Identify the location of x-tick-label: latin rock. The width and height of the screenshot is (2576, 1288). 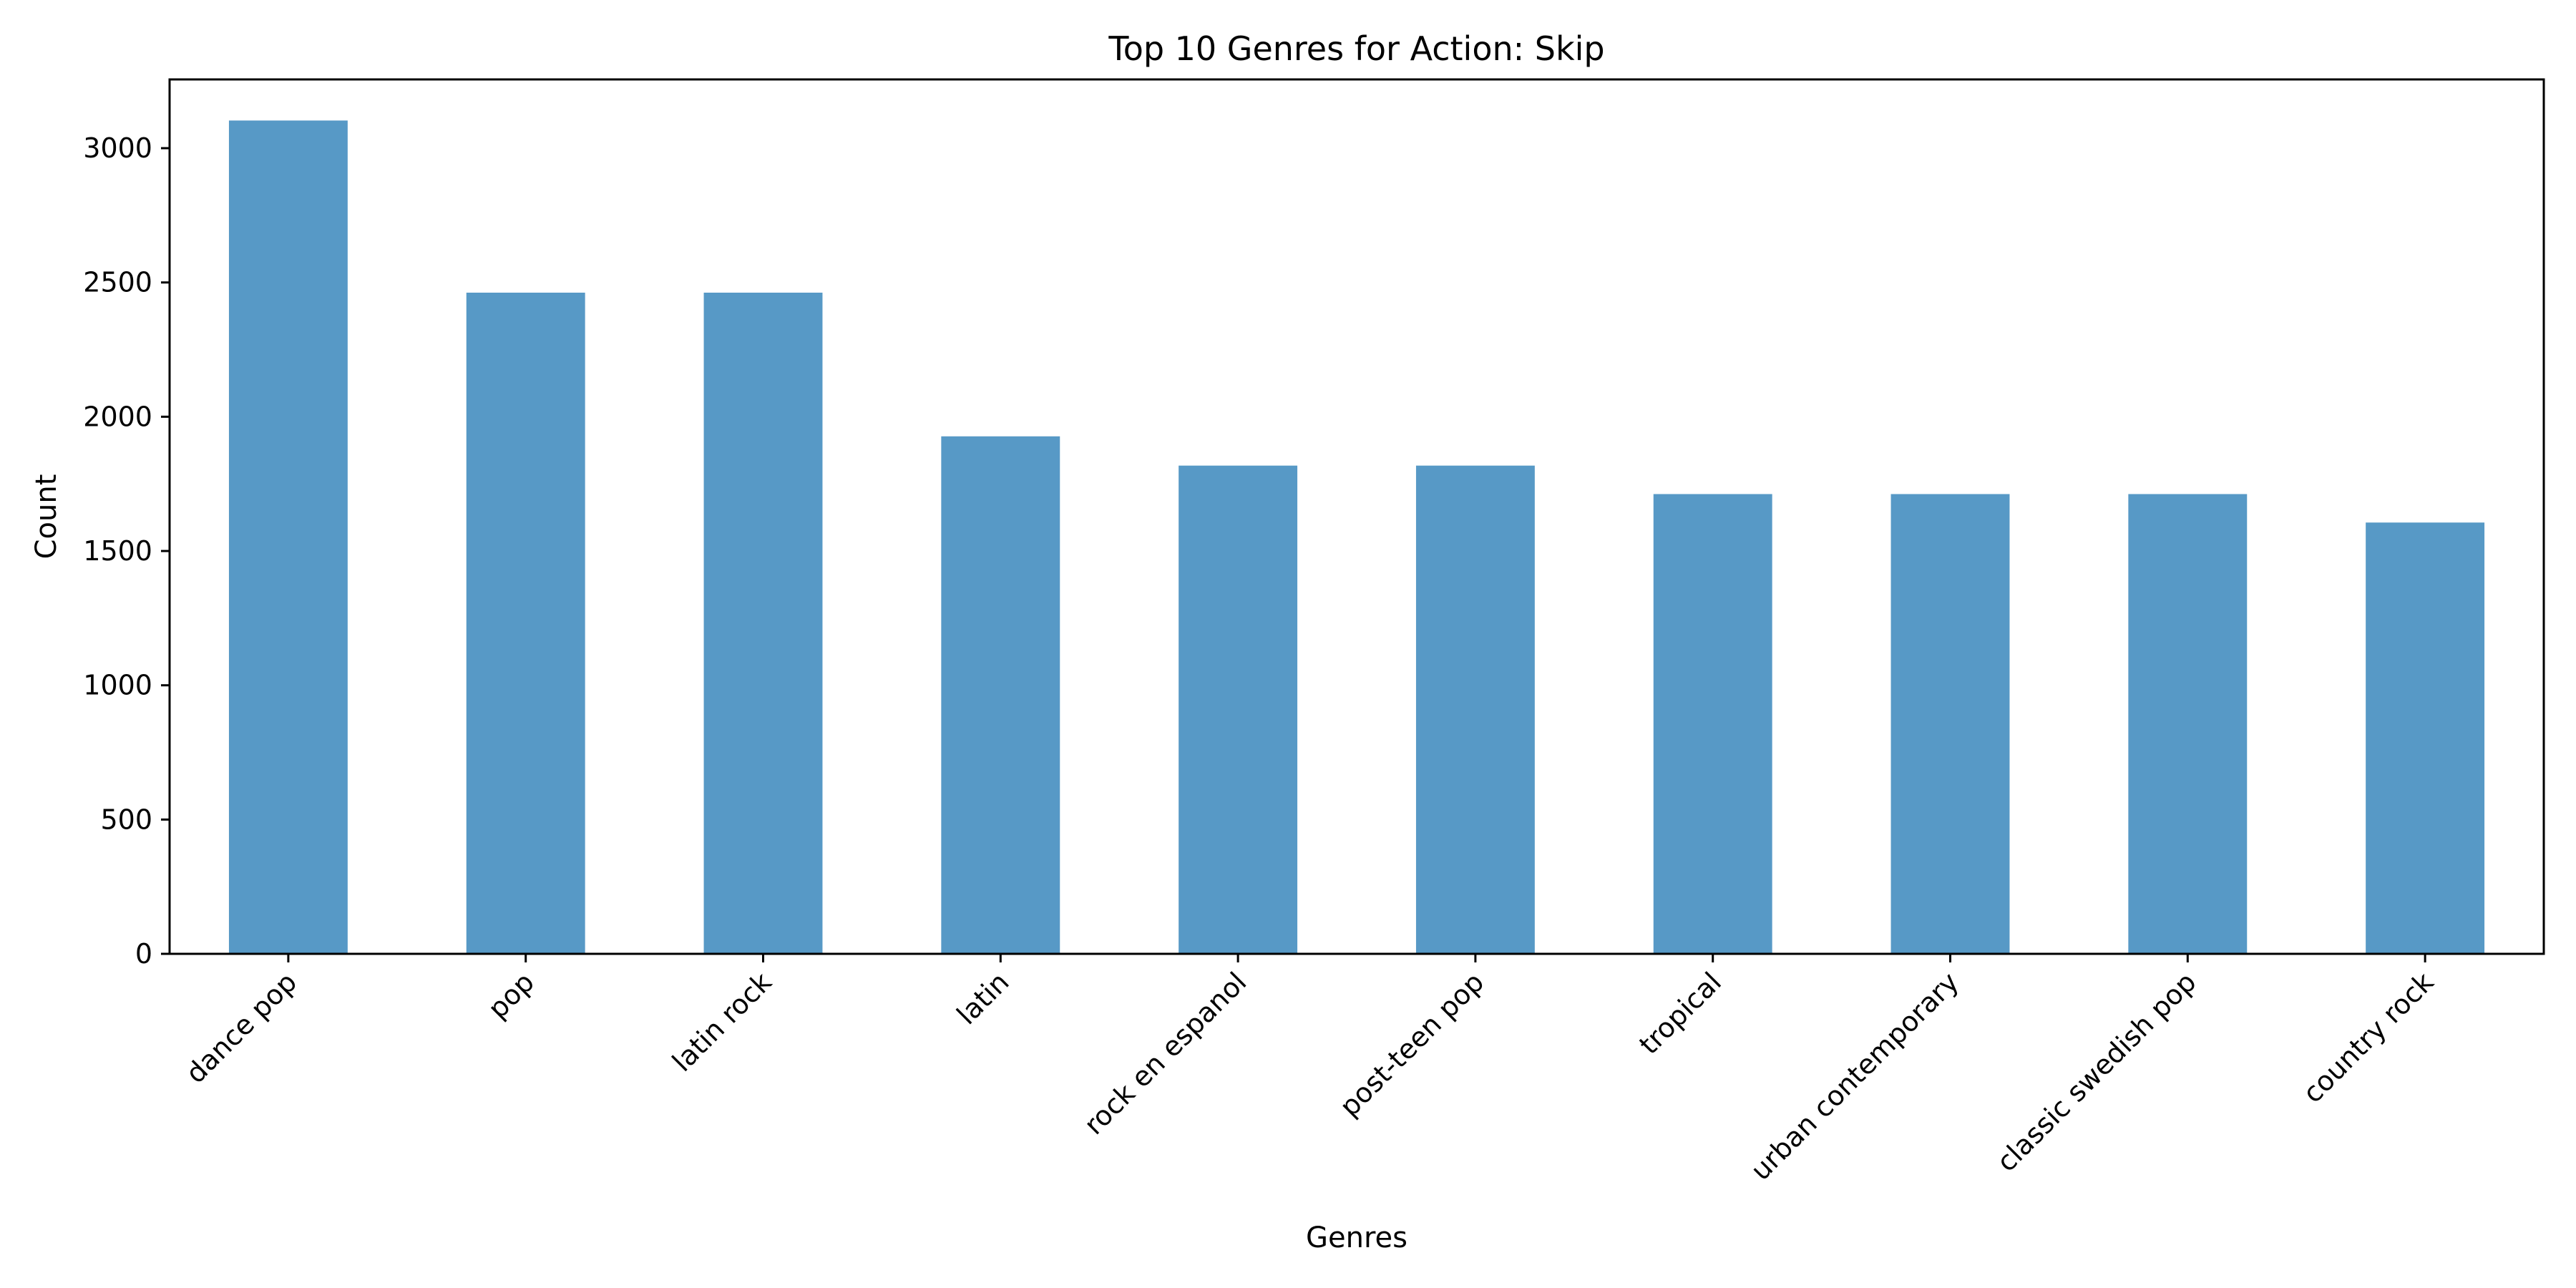
(722, 1022).